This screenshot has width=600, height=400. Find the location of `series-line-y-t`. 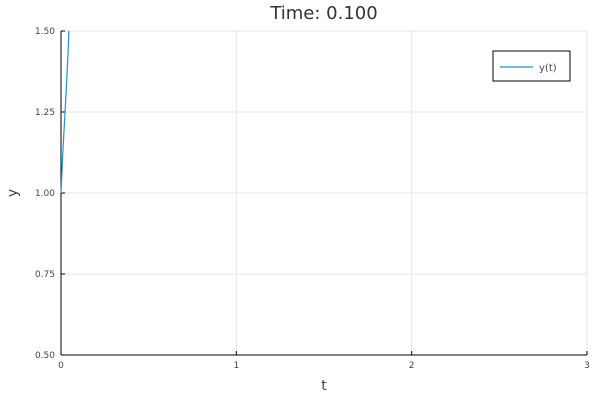

series-line-y-t is located at coordinates (65, 112).